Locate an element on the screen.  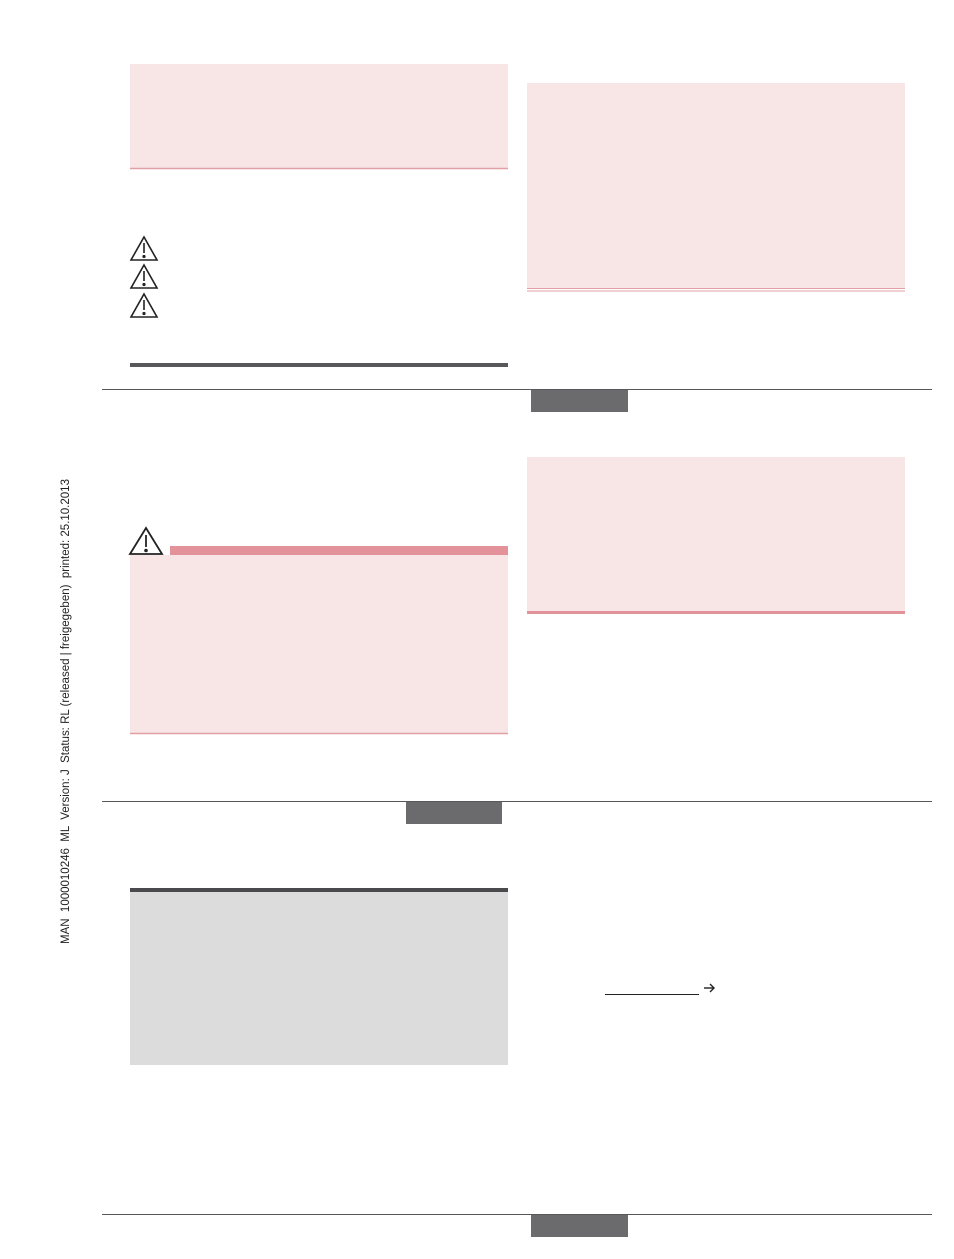
info-bar is located at coordinates (319, 890).